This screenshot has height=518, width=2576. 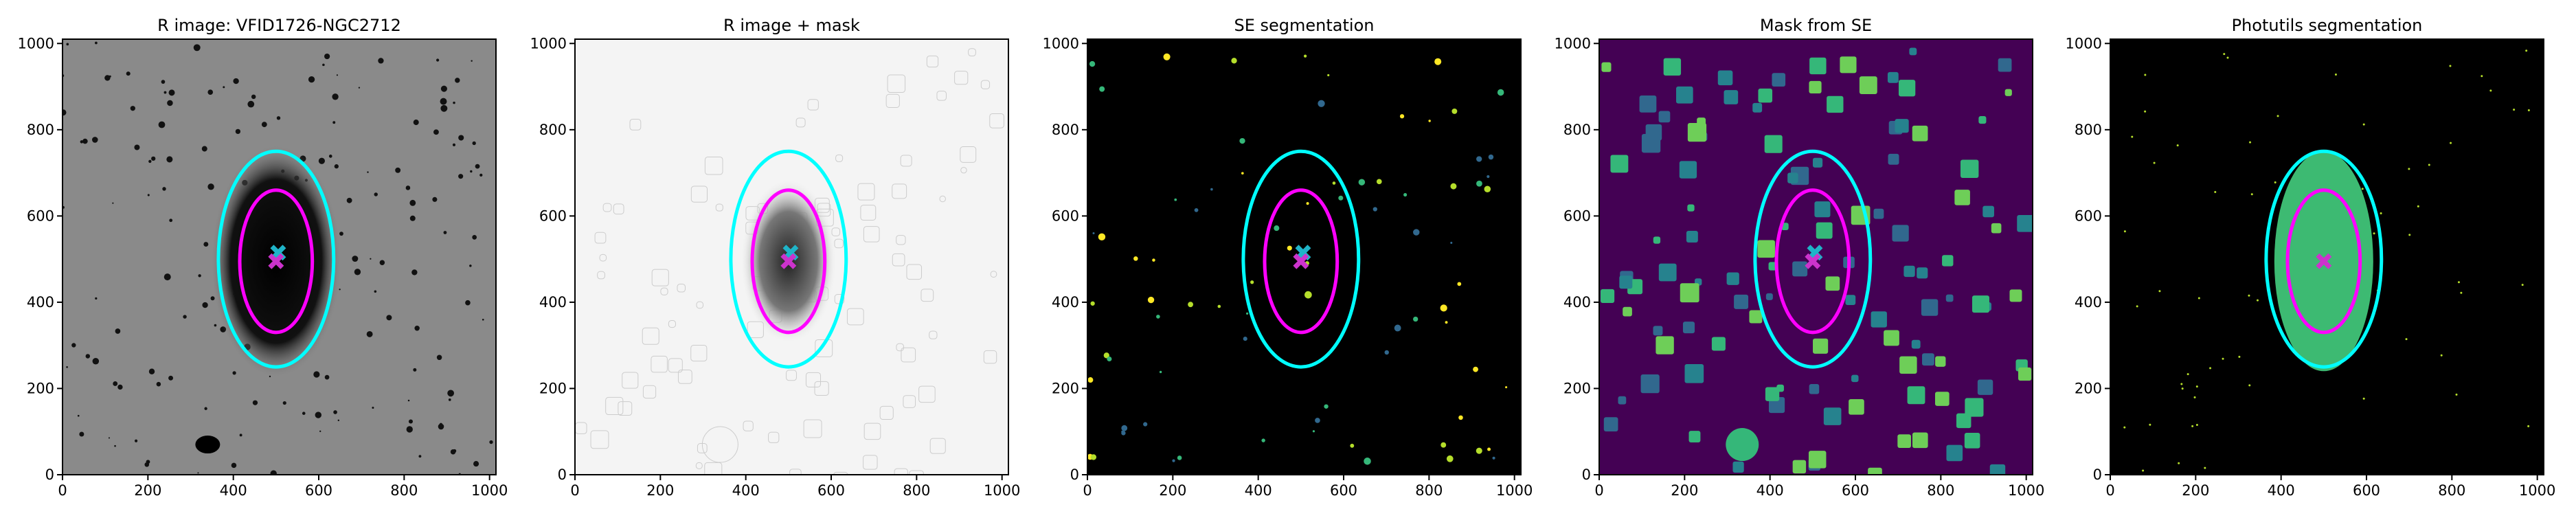 What do you see at coordinates (660, 490) in the screenshot?
I see `x-tick-label: 200` at bounding box center [660, 490].